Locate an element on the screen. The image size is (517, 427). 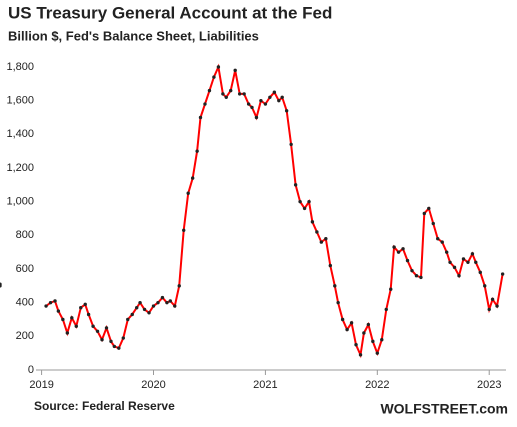
x-tick-label: 2022 is located at coordinates (377, 385).